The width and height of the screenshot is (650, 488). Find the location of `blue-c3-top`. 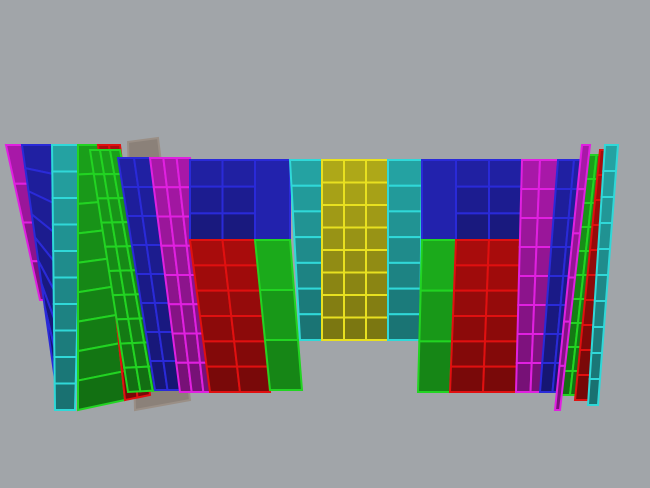

blue-c3-top is located at coordinates (272, 200).